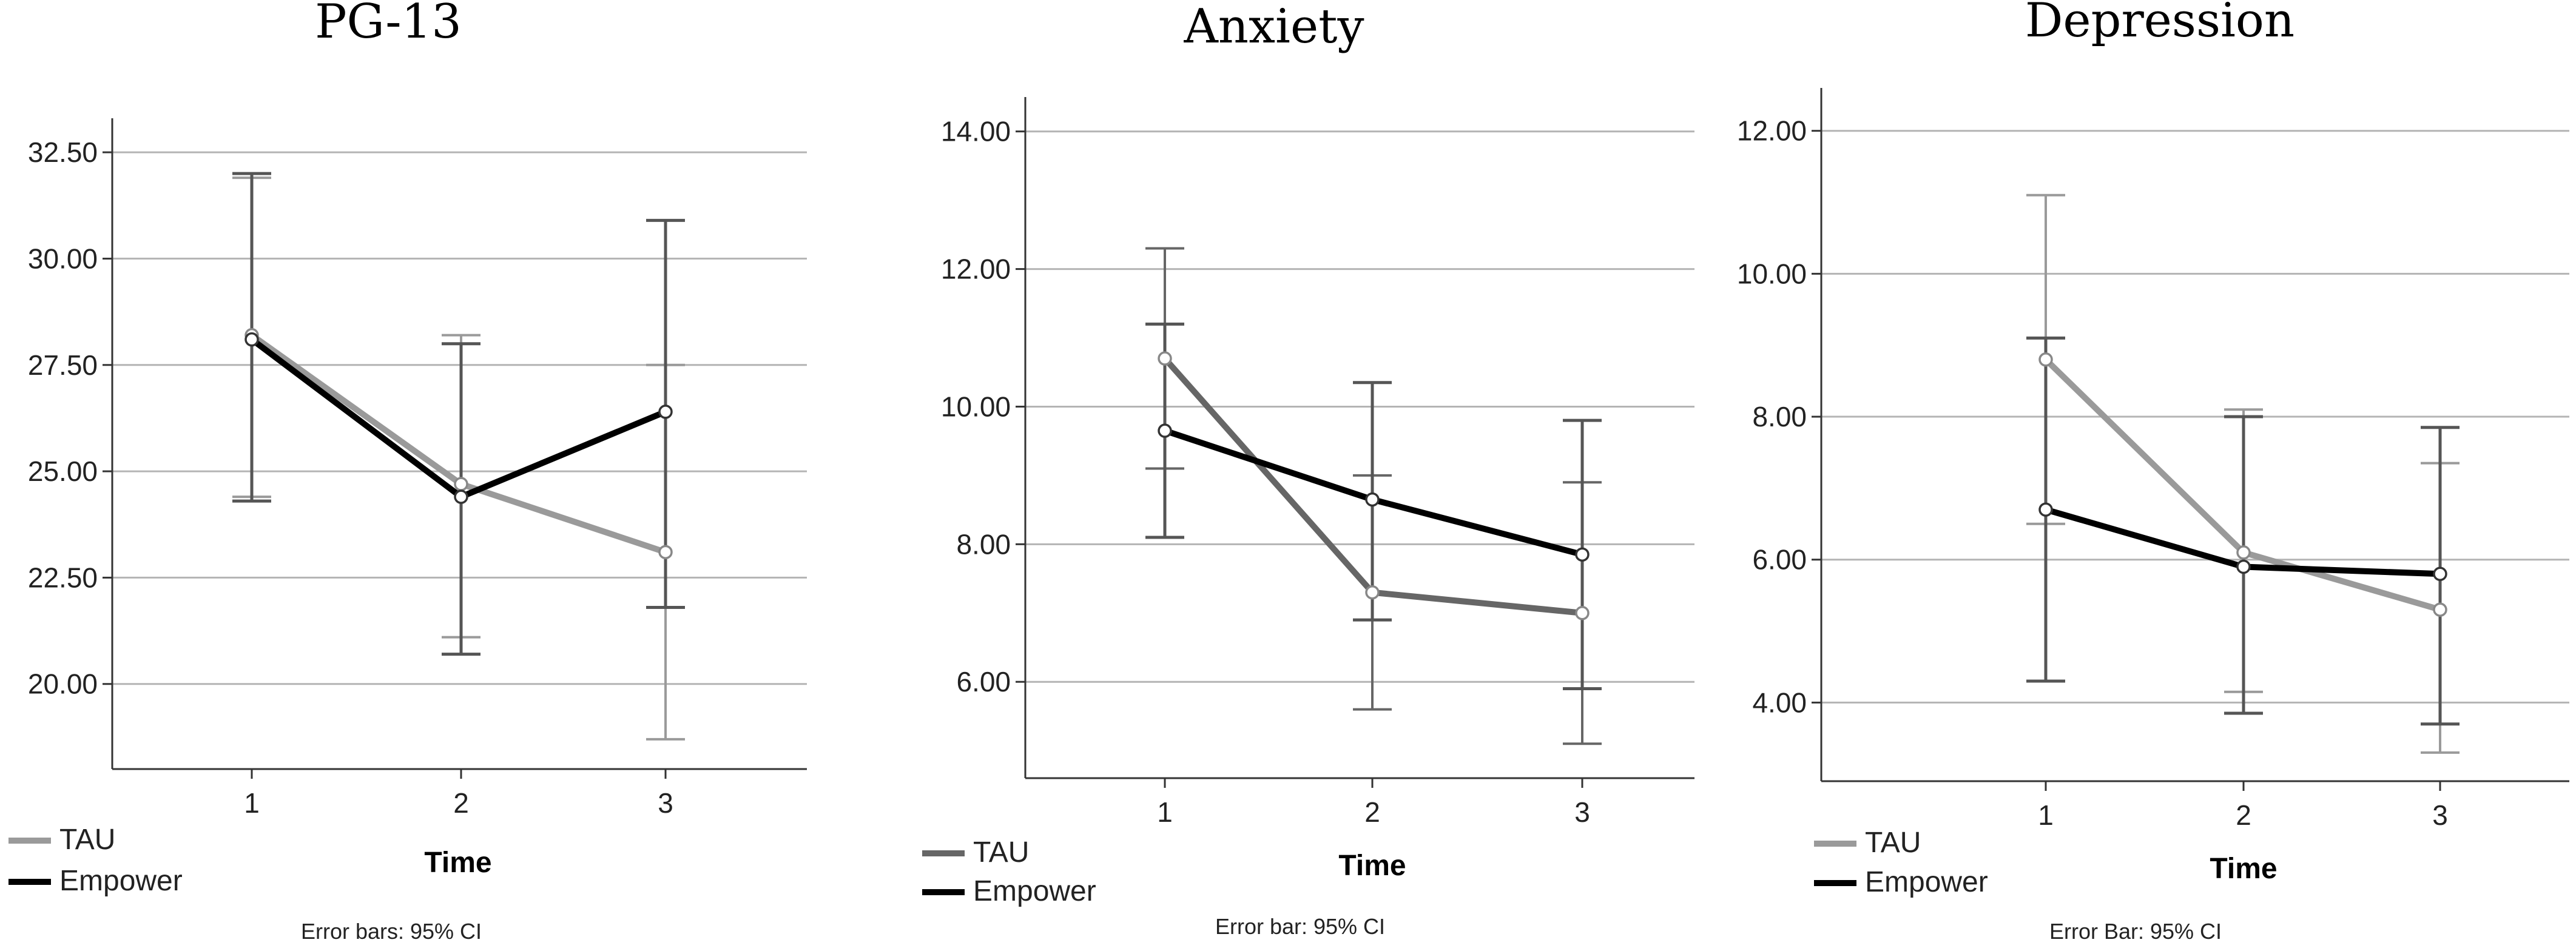 This screenshot has height=951, width=2576. Describe the element at coordinates (392, 931) in the screenshot. I see `error-bar-note: Error bars: 95% CI` at that location.